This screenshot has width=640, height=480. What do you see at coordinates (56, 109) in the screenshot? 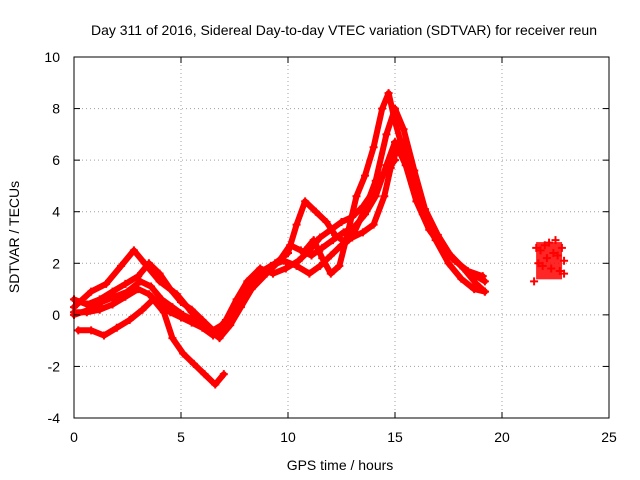
I see `y-tick-label: 8` at bounding box center [56, 109].